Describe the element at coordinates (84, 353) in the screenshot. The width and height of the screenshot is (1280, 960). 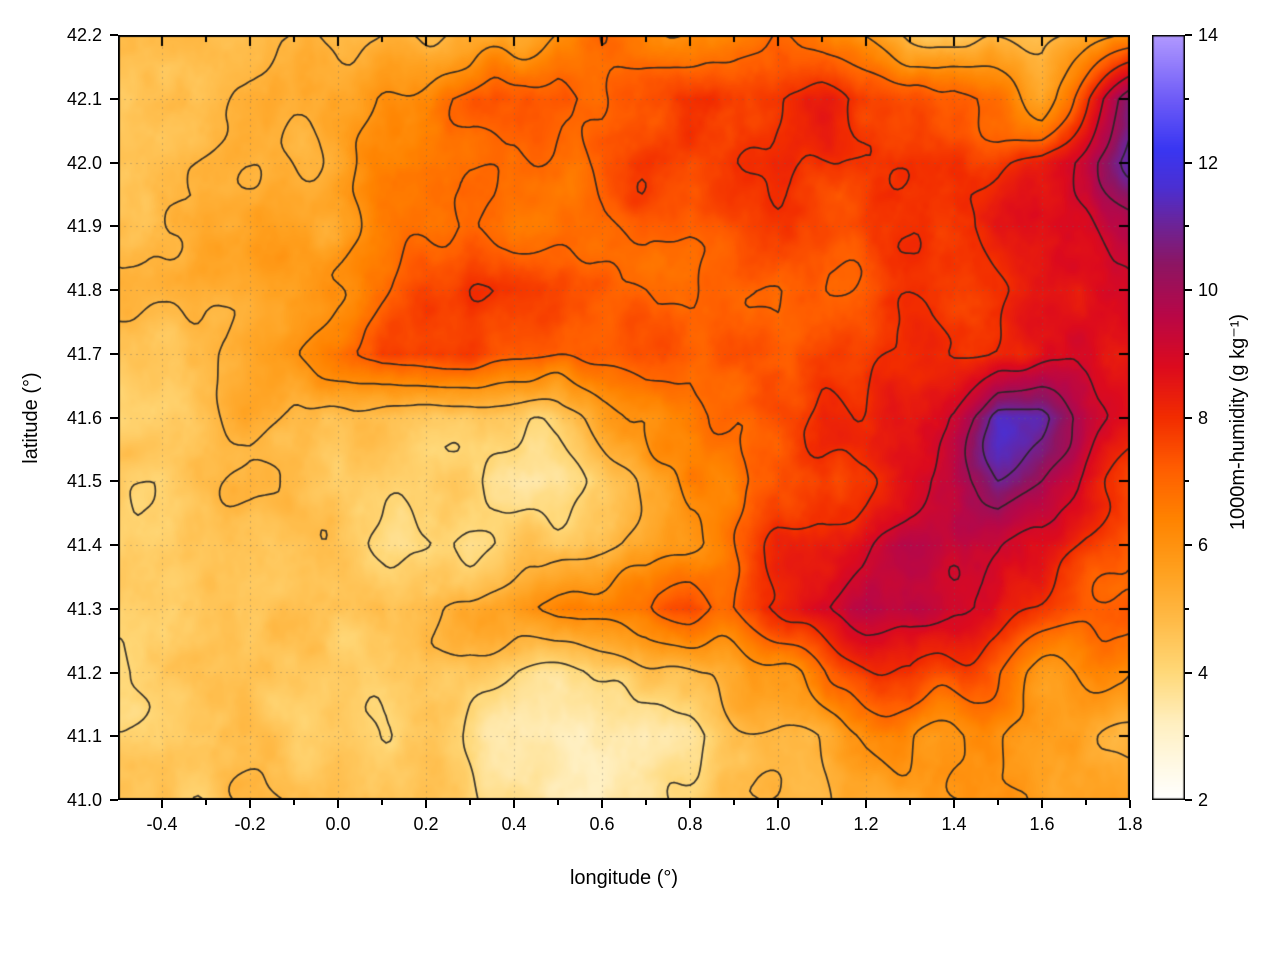
I see `y-tick-label: 41.7` at that location.